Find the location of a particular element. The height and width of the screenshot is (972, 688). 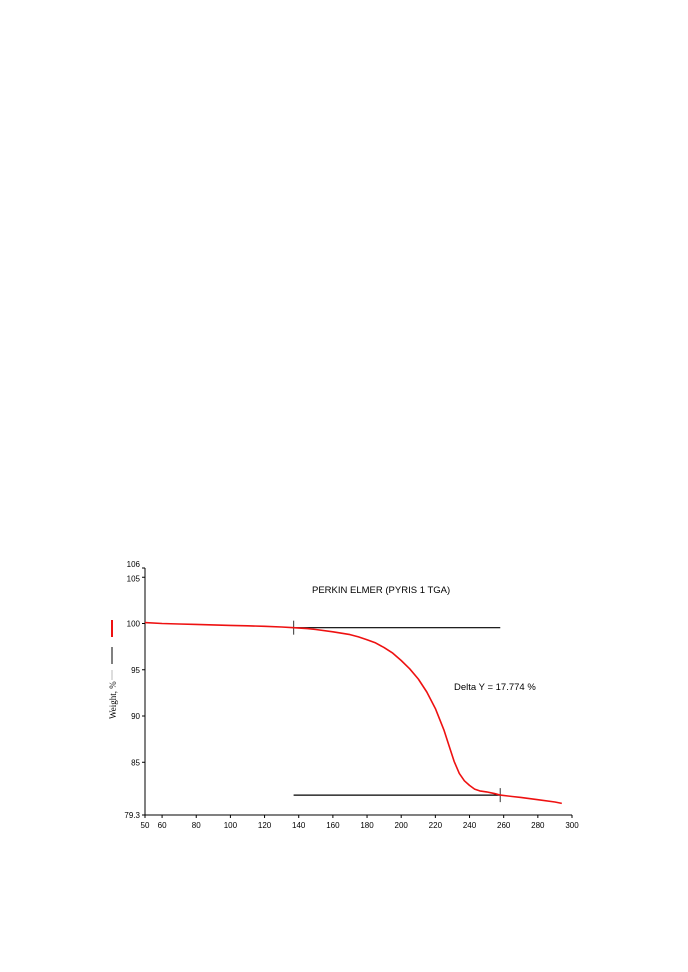

x-tick-label: 300 is located at coordinates (572, 825).